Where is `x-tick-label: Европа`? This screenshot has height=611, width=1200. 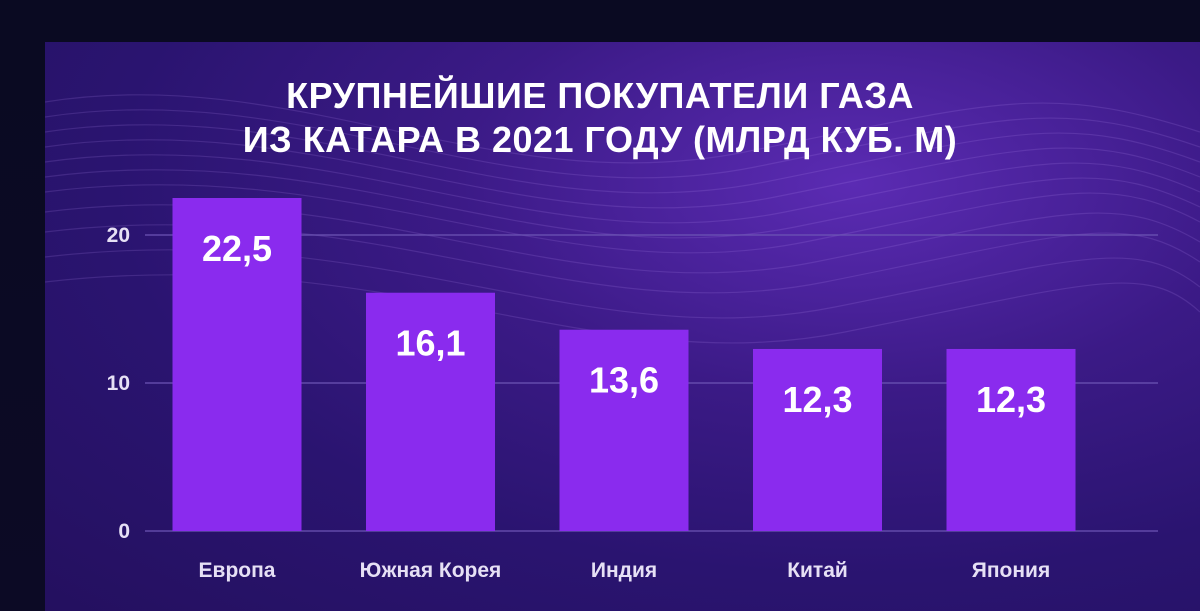
x-tick-label: Европа is located at coordinates (237, 570).